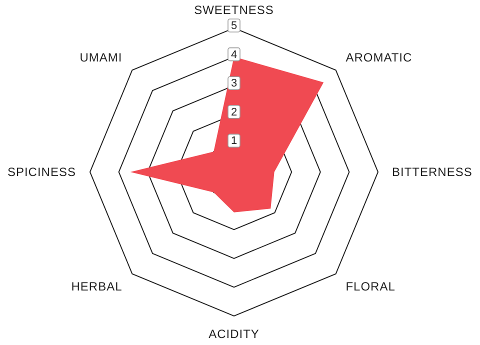  Describe the element at coordinates (96, 287) in the screenshot. I see `spoke-label: HERBAL` at that location.